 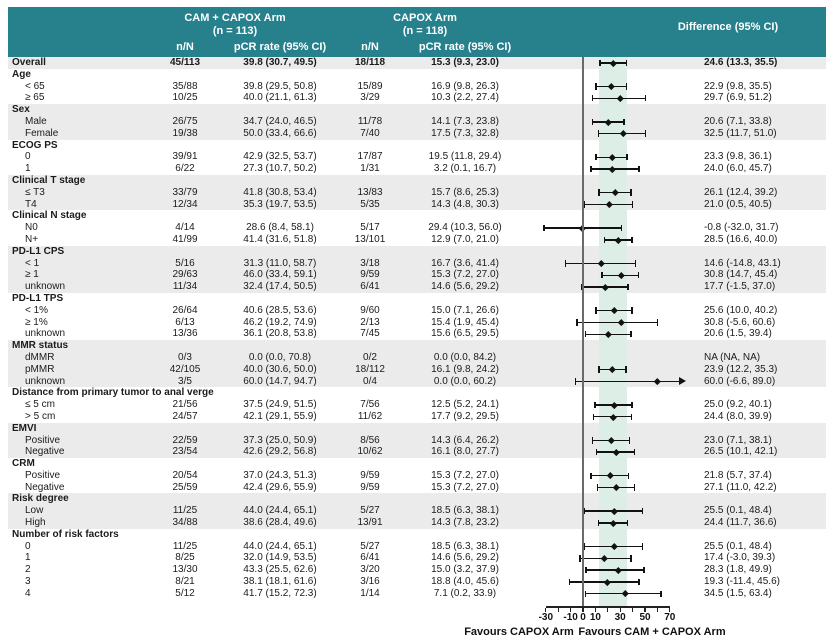 What do you see at coordinates (465, 169) in the screenshot?
I see `arm2-pcr-value: 3.2 (0.1, 16.7)` at bounding box center [465, 169].